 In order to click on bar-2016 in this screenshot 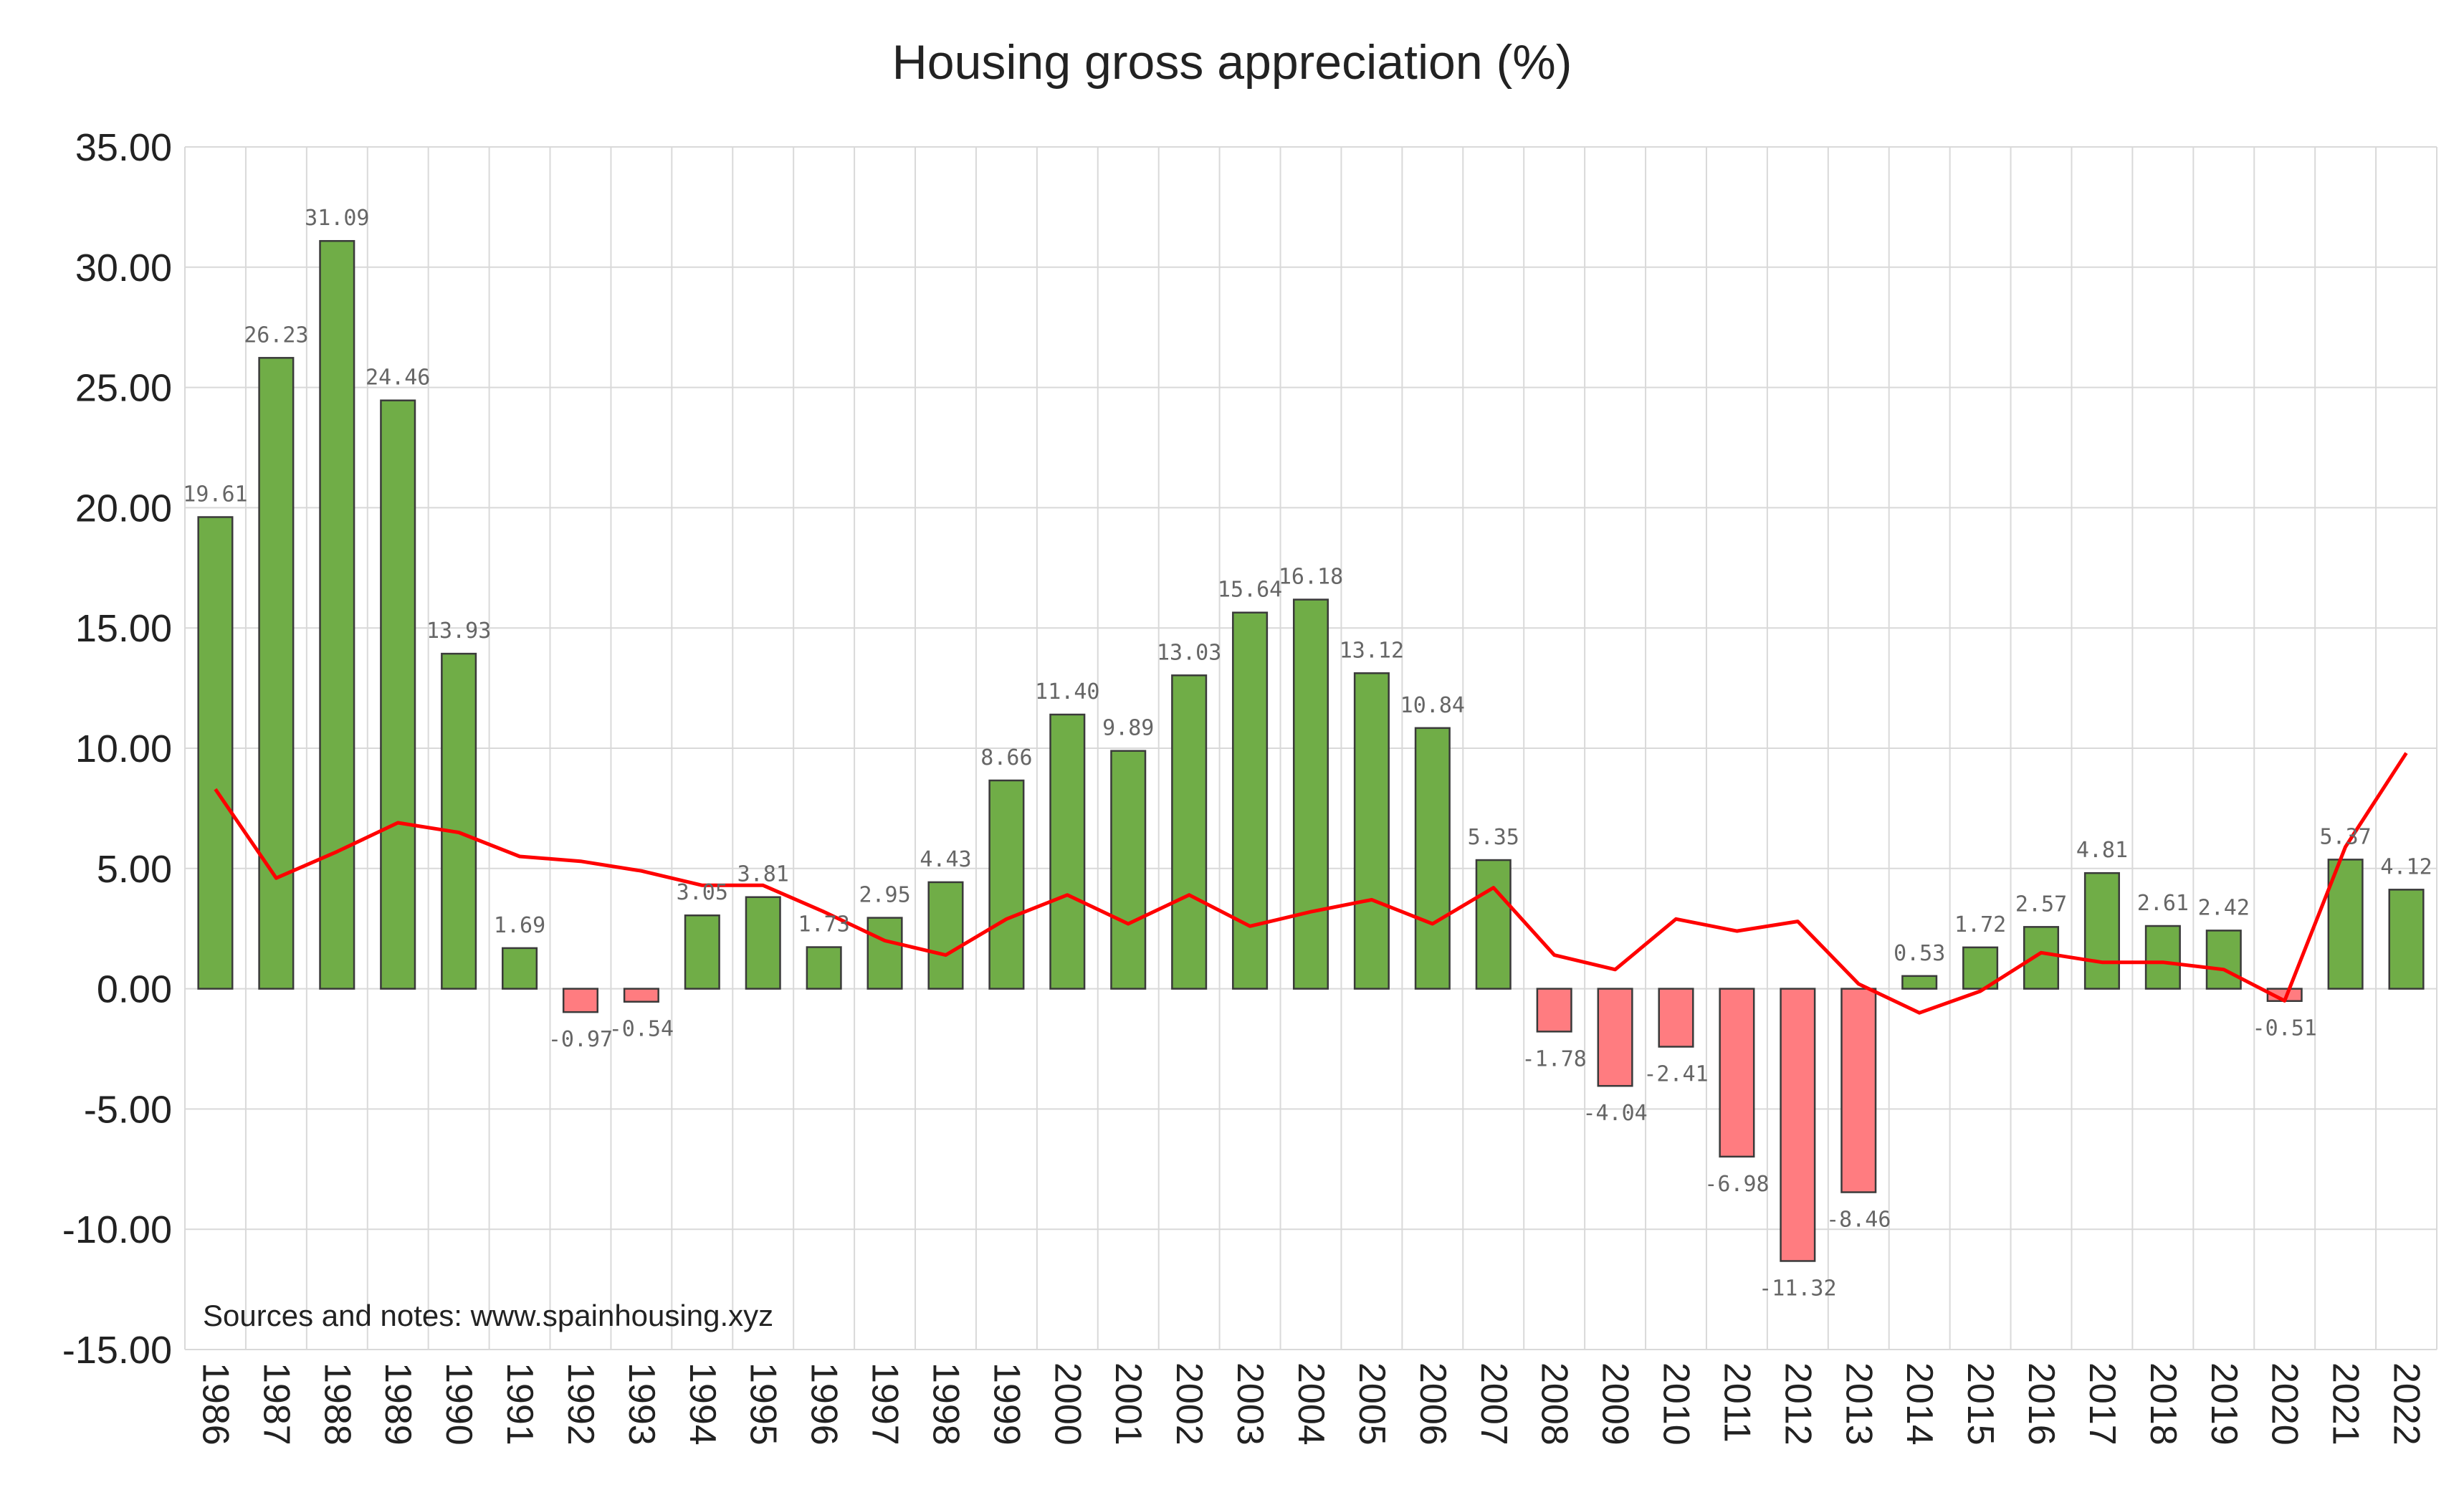, I will do `click(2042, 958)`.